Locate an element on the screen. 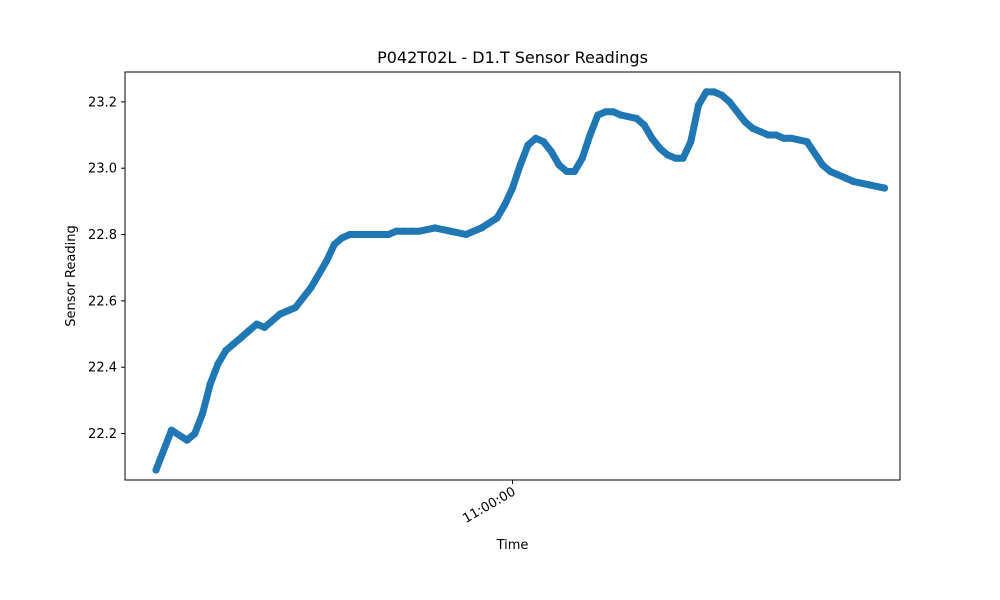 The image size is (1000, 600). x-axis-label: Time is located at coordinates (512, 545).